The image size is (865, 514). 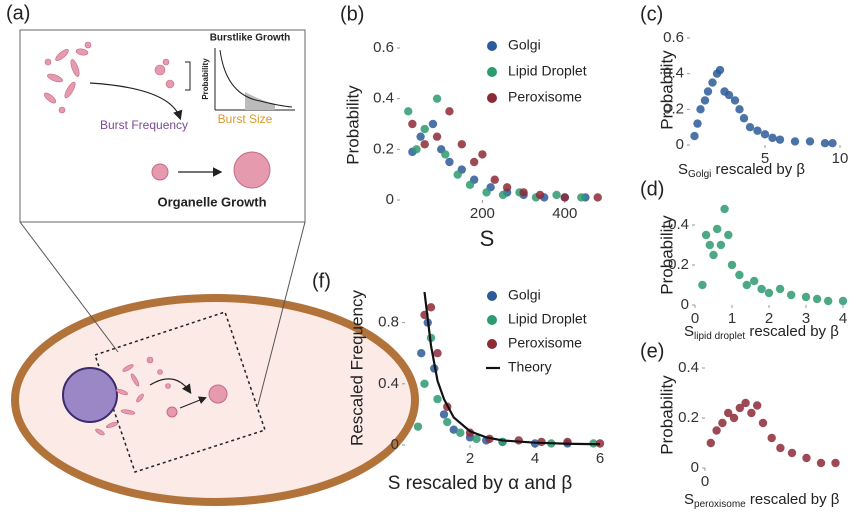 What do you see at coordinates (250, 38) in the screenshot?
I see `inset-title: Burstlike Growth` at bounding box center [250, 38].